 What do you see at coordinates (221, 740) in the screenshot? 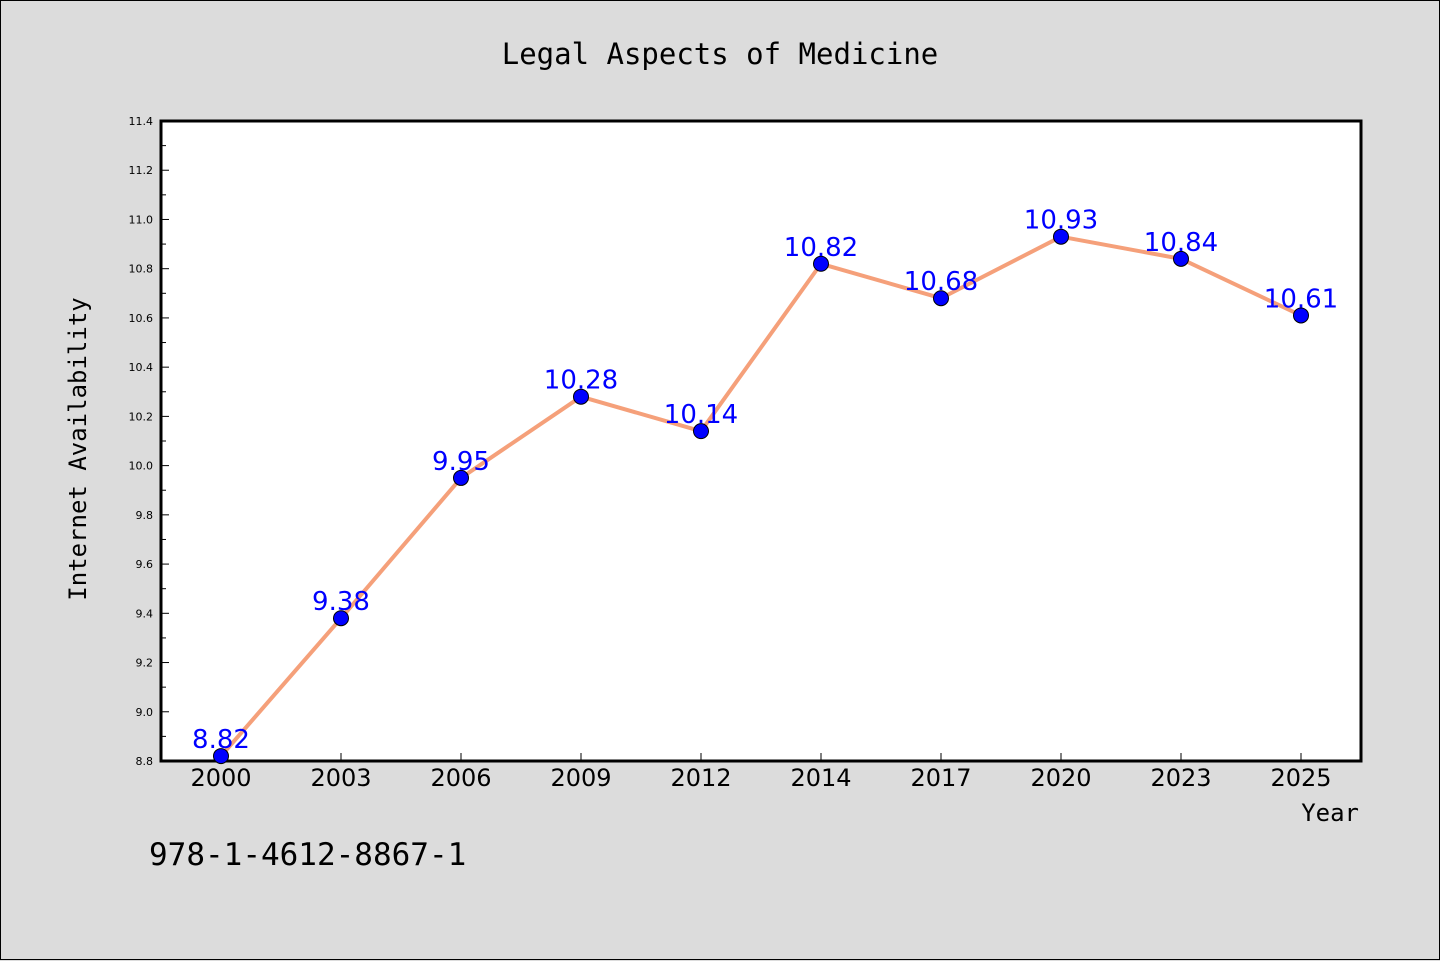
I see `data-label: 8.82` at bounding box center [221, 740].